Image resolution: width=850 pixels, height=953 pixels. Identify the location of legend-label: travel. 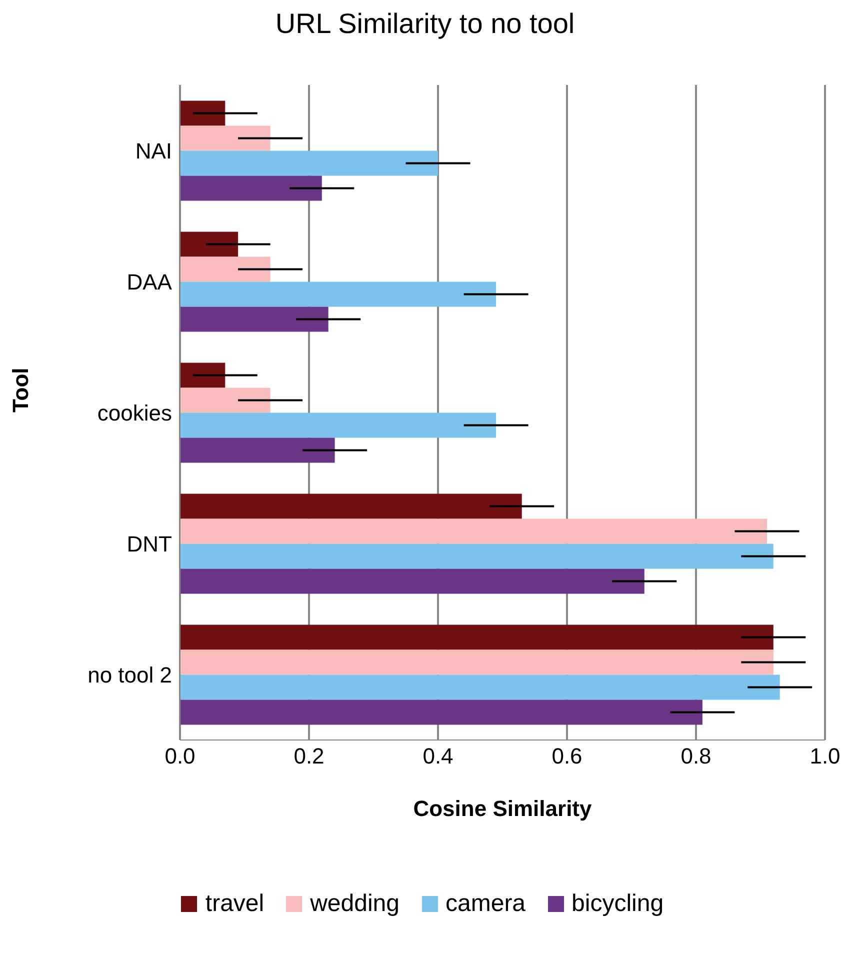
(234, 904).